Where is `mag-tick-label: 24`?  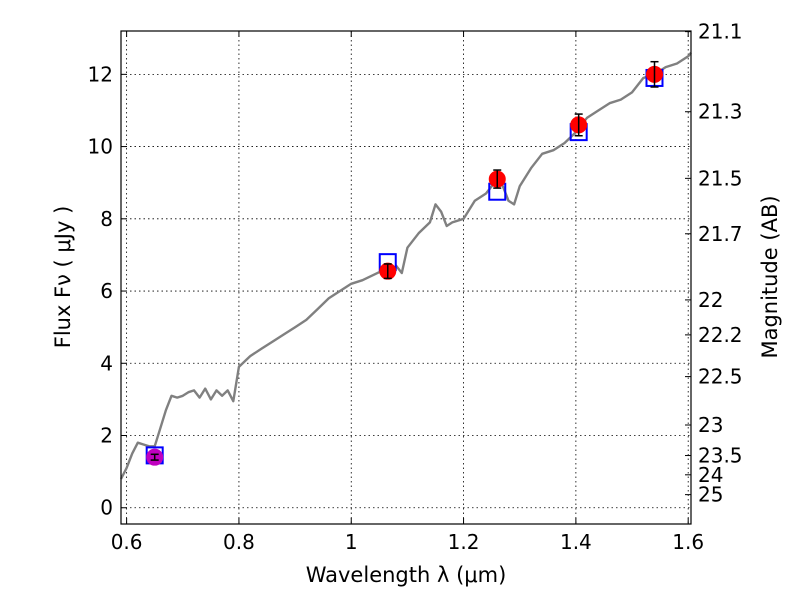
mag-tick-label: 24 is located at coordinates (710, 475).